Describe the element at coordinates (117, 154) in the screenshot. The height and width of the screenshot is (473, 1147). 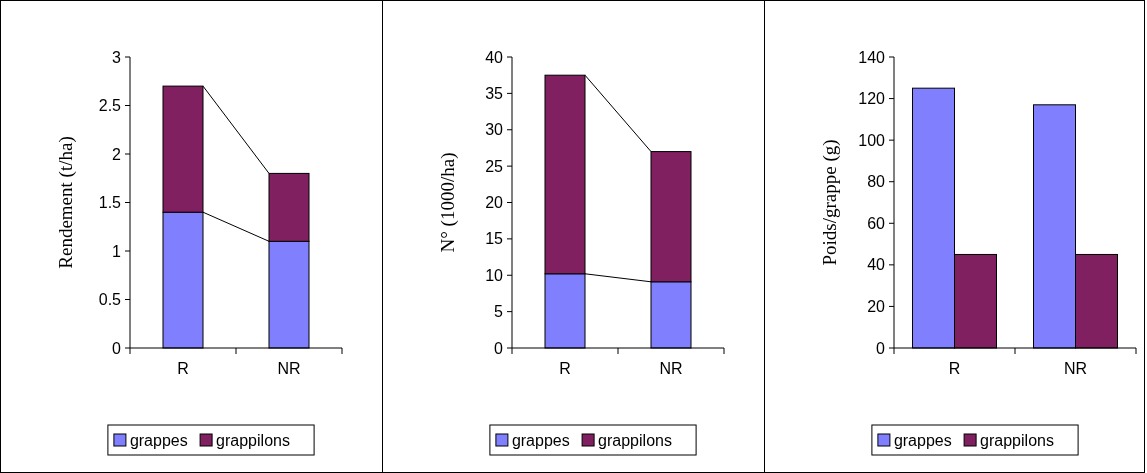
I see `y-tick-label: 2` at that location.